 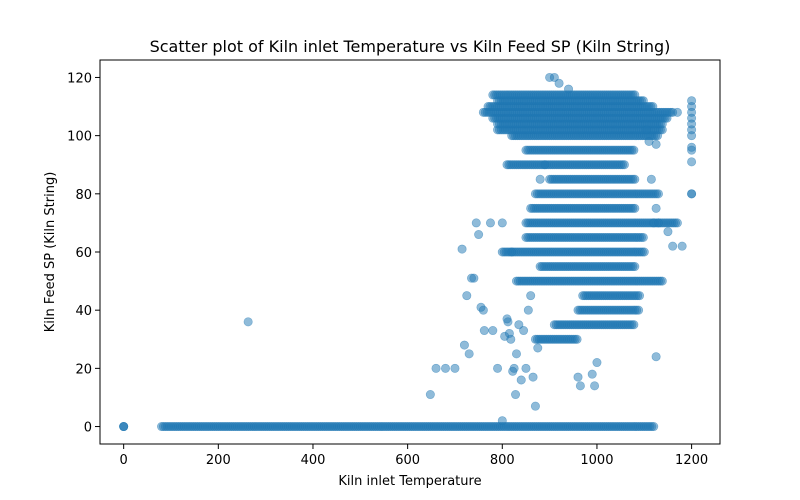 I want to click on x-axis-label: Kiln inlet Temperature, so click(x=409, y=481).